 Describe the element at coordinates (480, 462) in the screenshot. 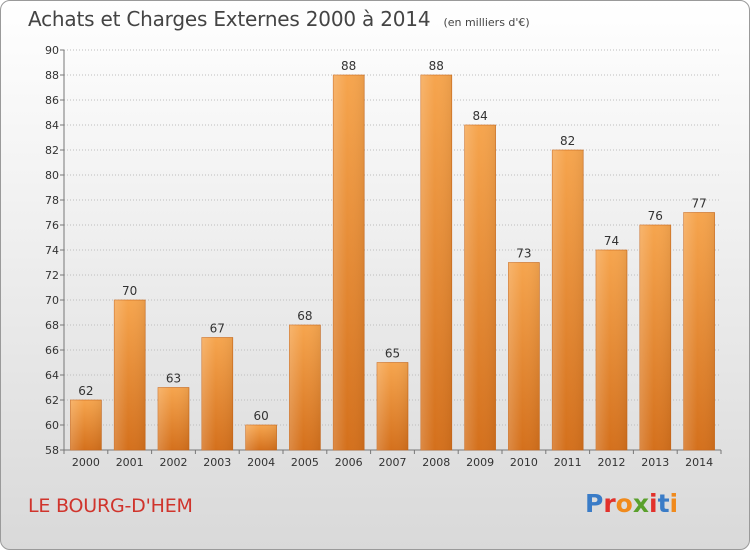

I see `x-tick-label: 2009` at that location.